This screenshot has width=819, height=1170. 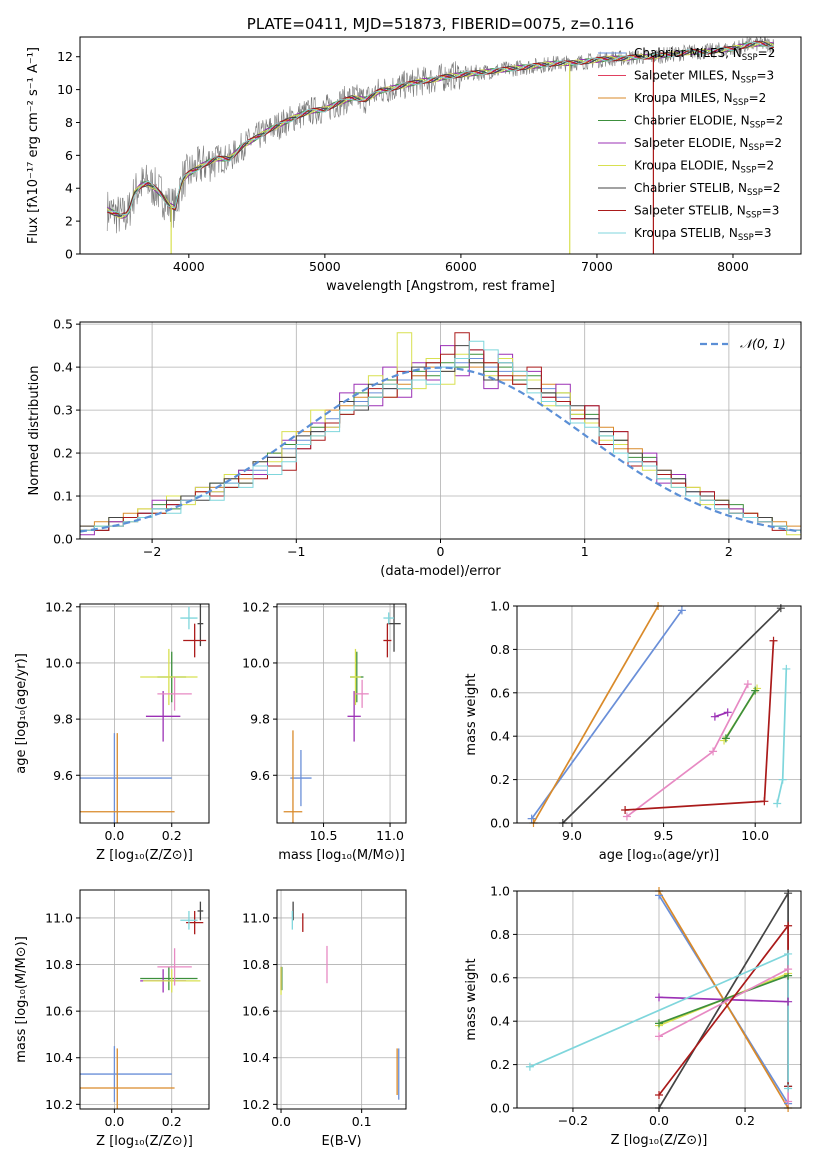 I want to click on y-tick-label: 11.0, so click(x=59, y=917).